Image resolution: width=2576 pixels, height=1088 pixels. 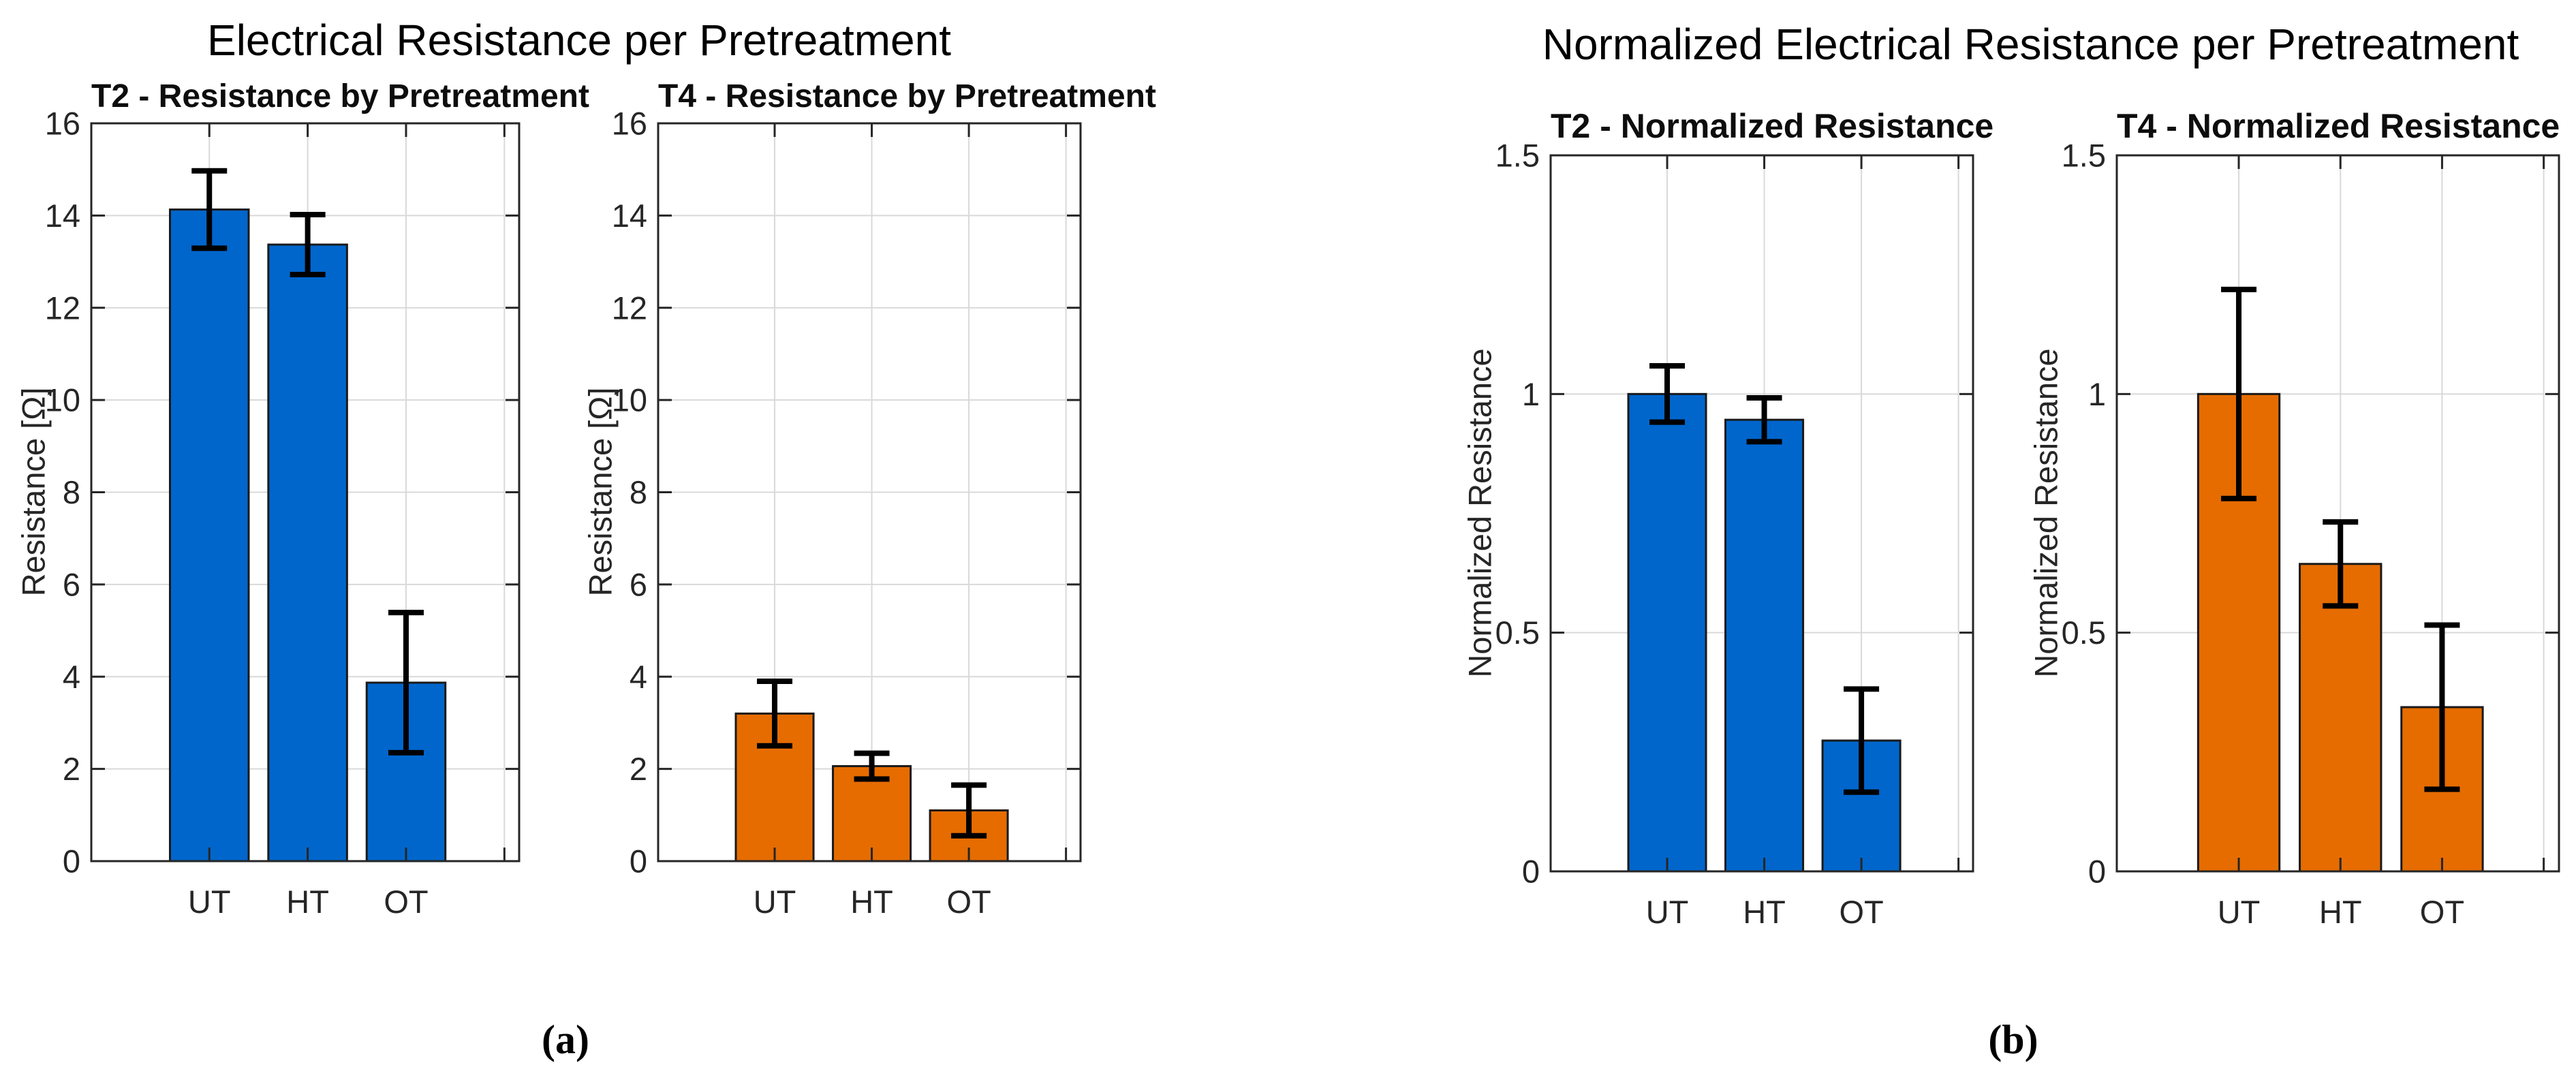 What do you see at coordinates (907, 96) in the screenshot?
I see `subplot-title-t4-resistance: T4 - Resistance by Pretreatment` at bounding box center [907, 96].